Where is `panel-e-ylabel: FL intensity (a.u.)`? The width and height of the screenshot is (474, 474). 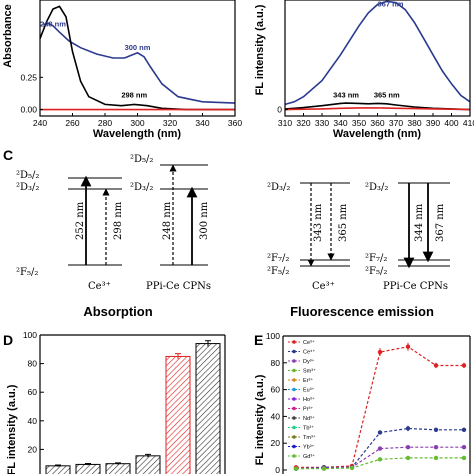
panel-e-ylabel: FL intensity (a.u.) is located at coordinates (260, 419).